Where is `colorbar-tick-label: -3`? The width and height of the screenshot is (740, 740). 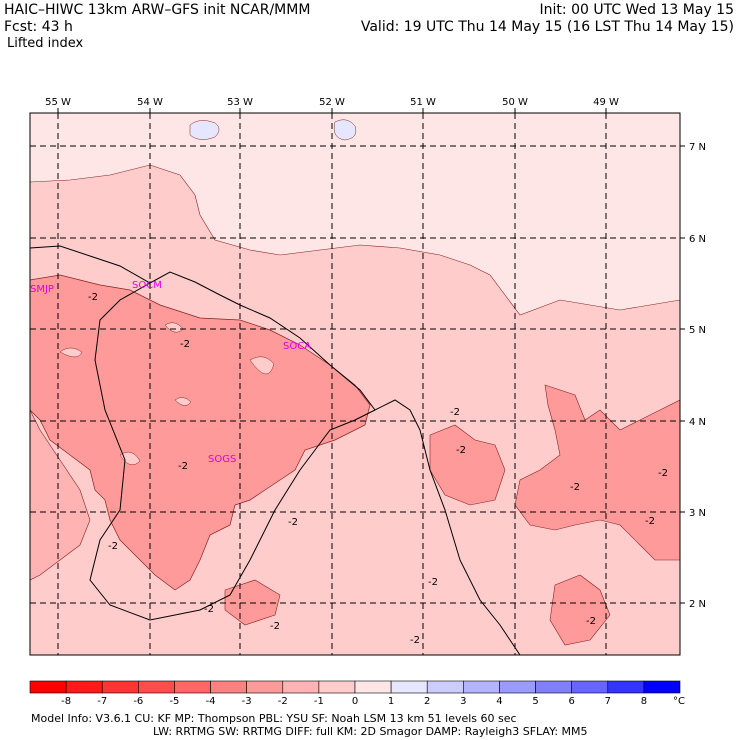
colorbar-tick-label: -3 is located at coordinates (247, 701).